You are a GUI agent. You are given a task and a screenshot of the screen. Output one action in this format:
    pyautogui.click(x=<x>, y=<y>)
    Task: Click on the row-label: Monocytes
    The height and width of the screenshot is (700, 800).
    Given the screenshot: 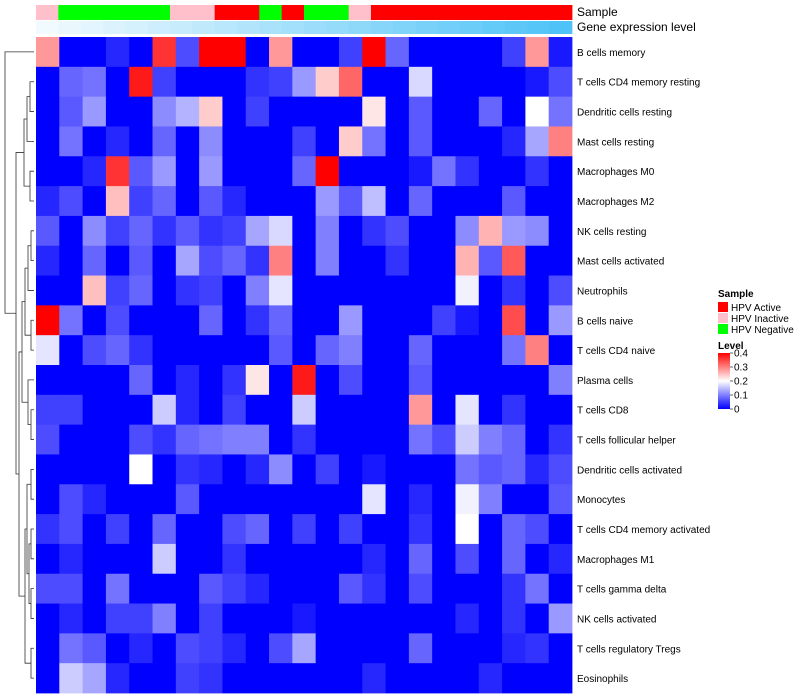 What is the action you would take?
    pyautogui.click(x=601, y=500)
    